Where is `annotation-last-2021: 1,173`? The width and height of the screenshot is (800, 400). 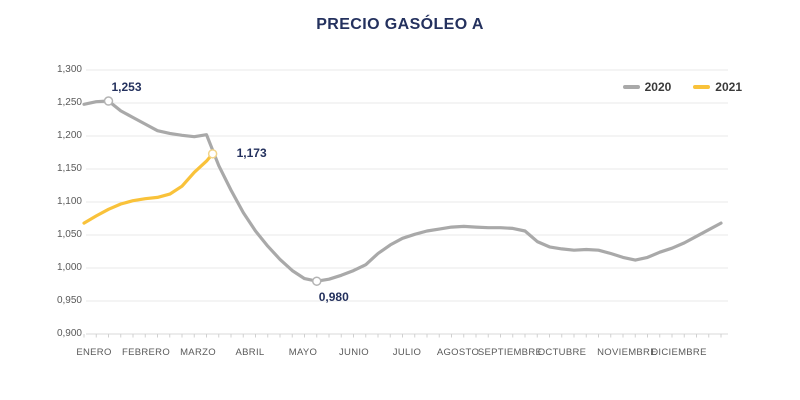 annotation-last-2021: 1,173 is located at coordinates (251, 152).